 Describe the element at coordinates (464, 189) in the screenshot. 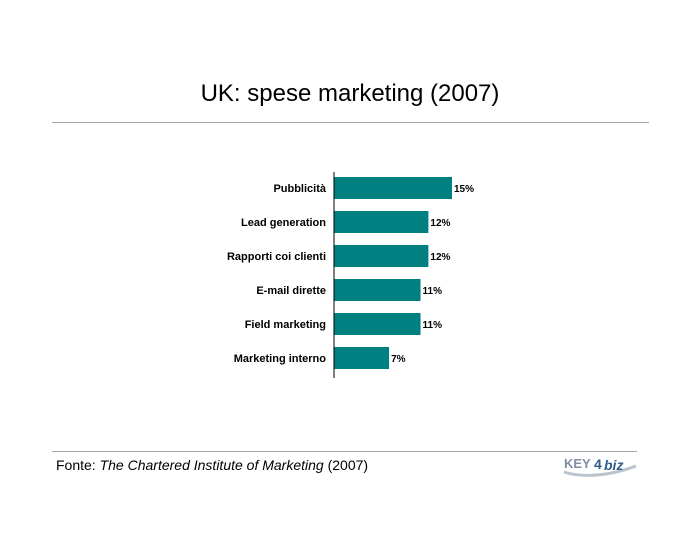

I see `bar-value-label: 15%` at that location.